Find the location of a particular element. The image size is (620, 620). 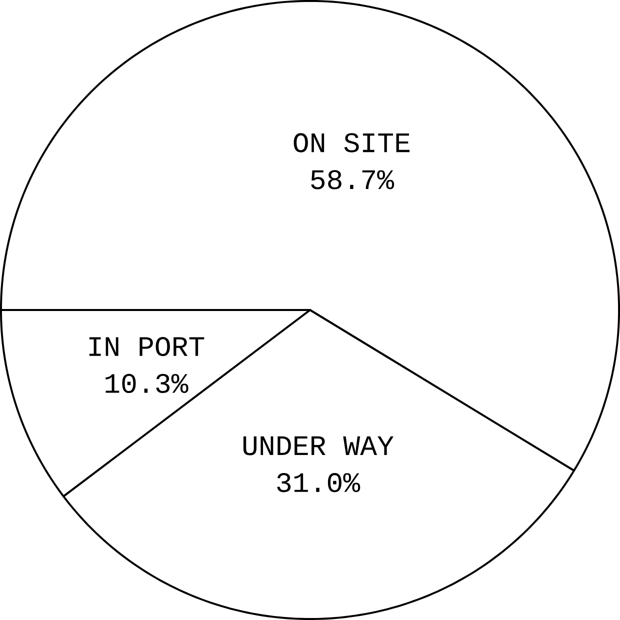

slice-label: IN PORT is located at coordinates (146, 346).